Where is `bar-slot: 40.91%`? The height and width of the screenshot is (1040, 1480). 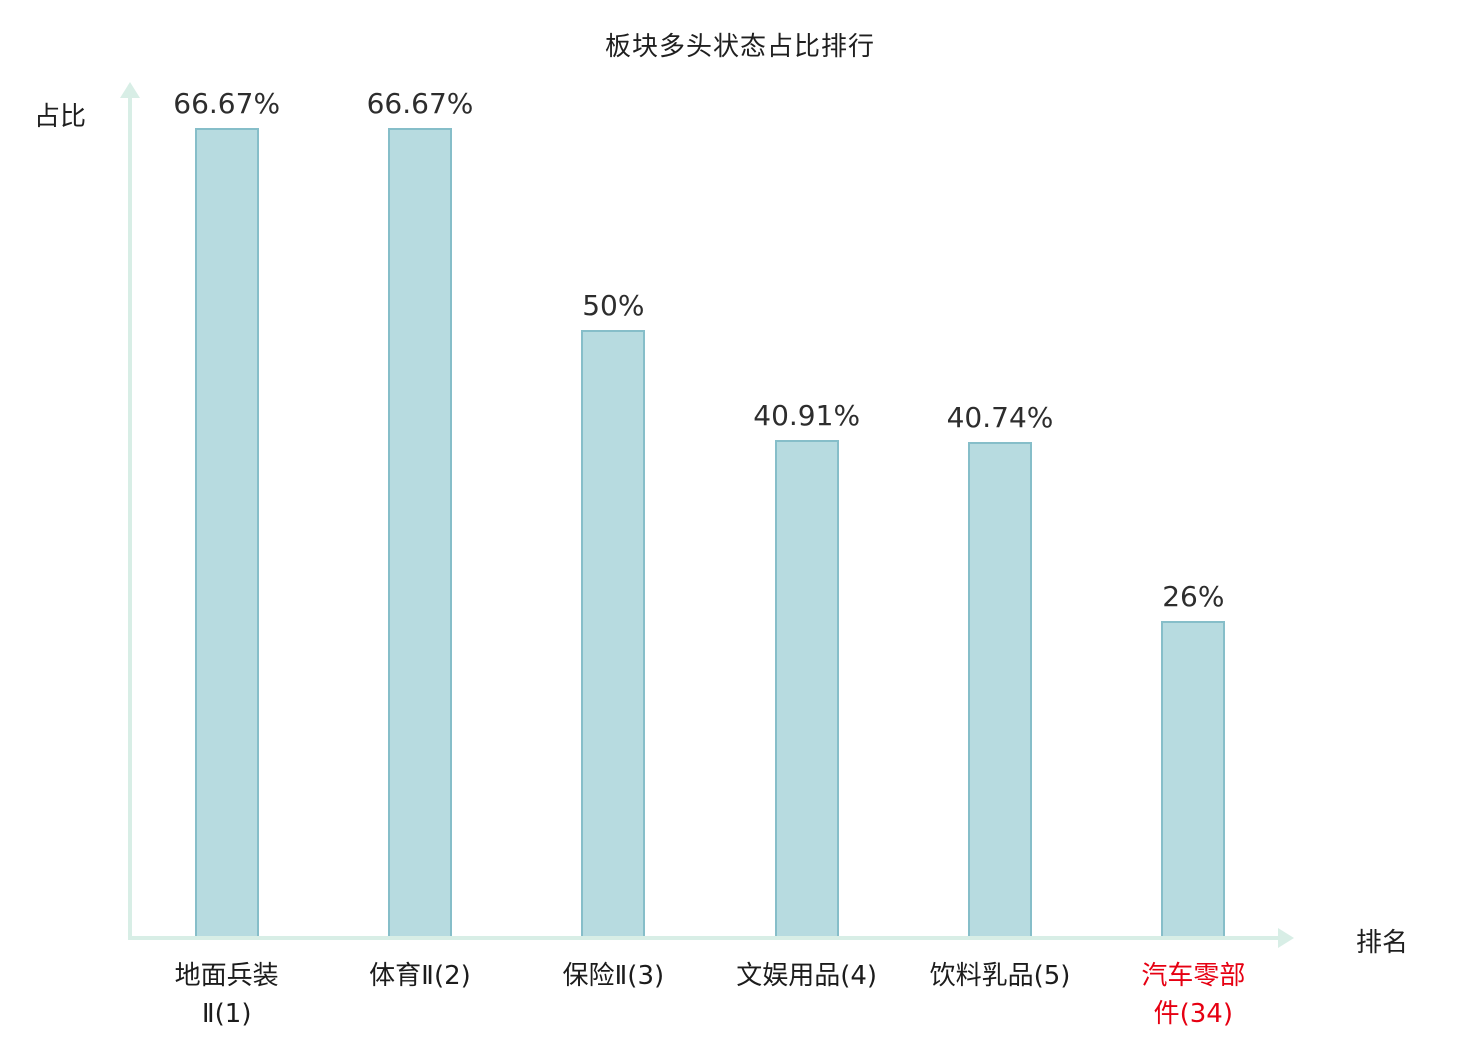 bar-slot: 40.91% is located at coordinates (806, 512).